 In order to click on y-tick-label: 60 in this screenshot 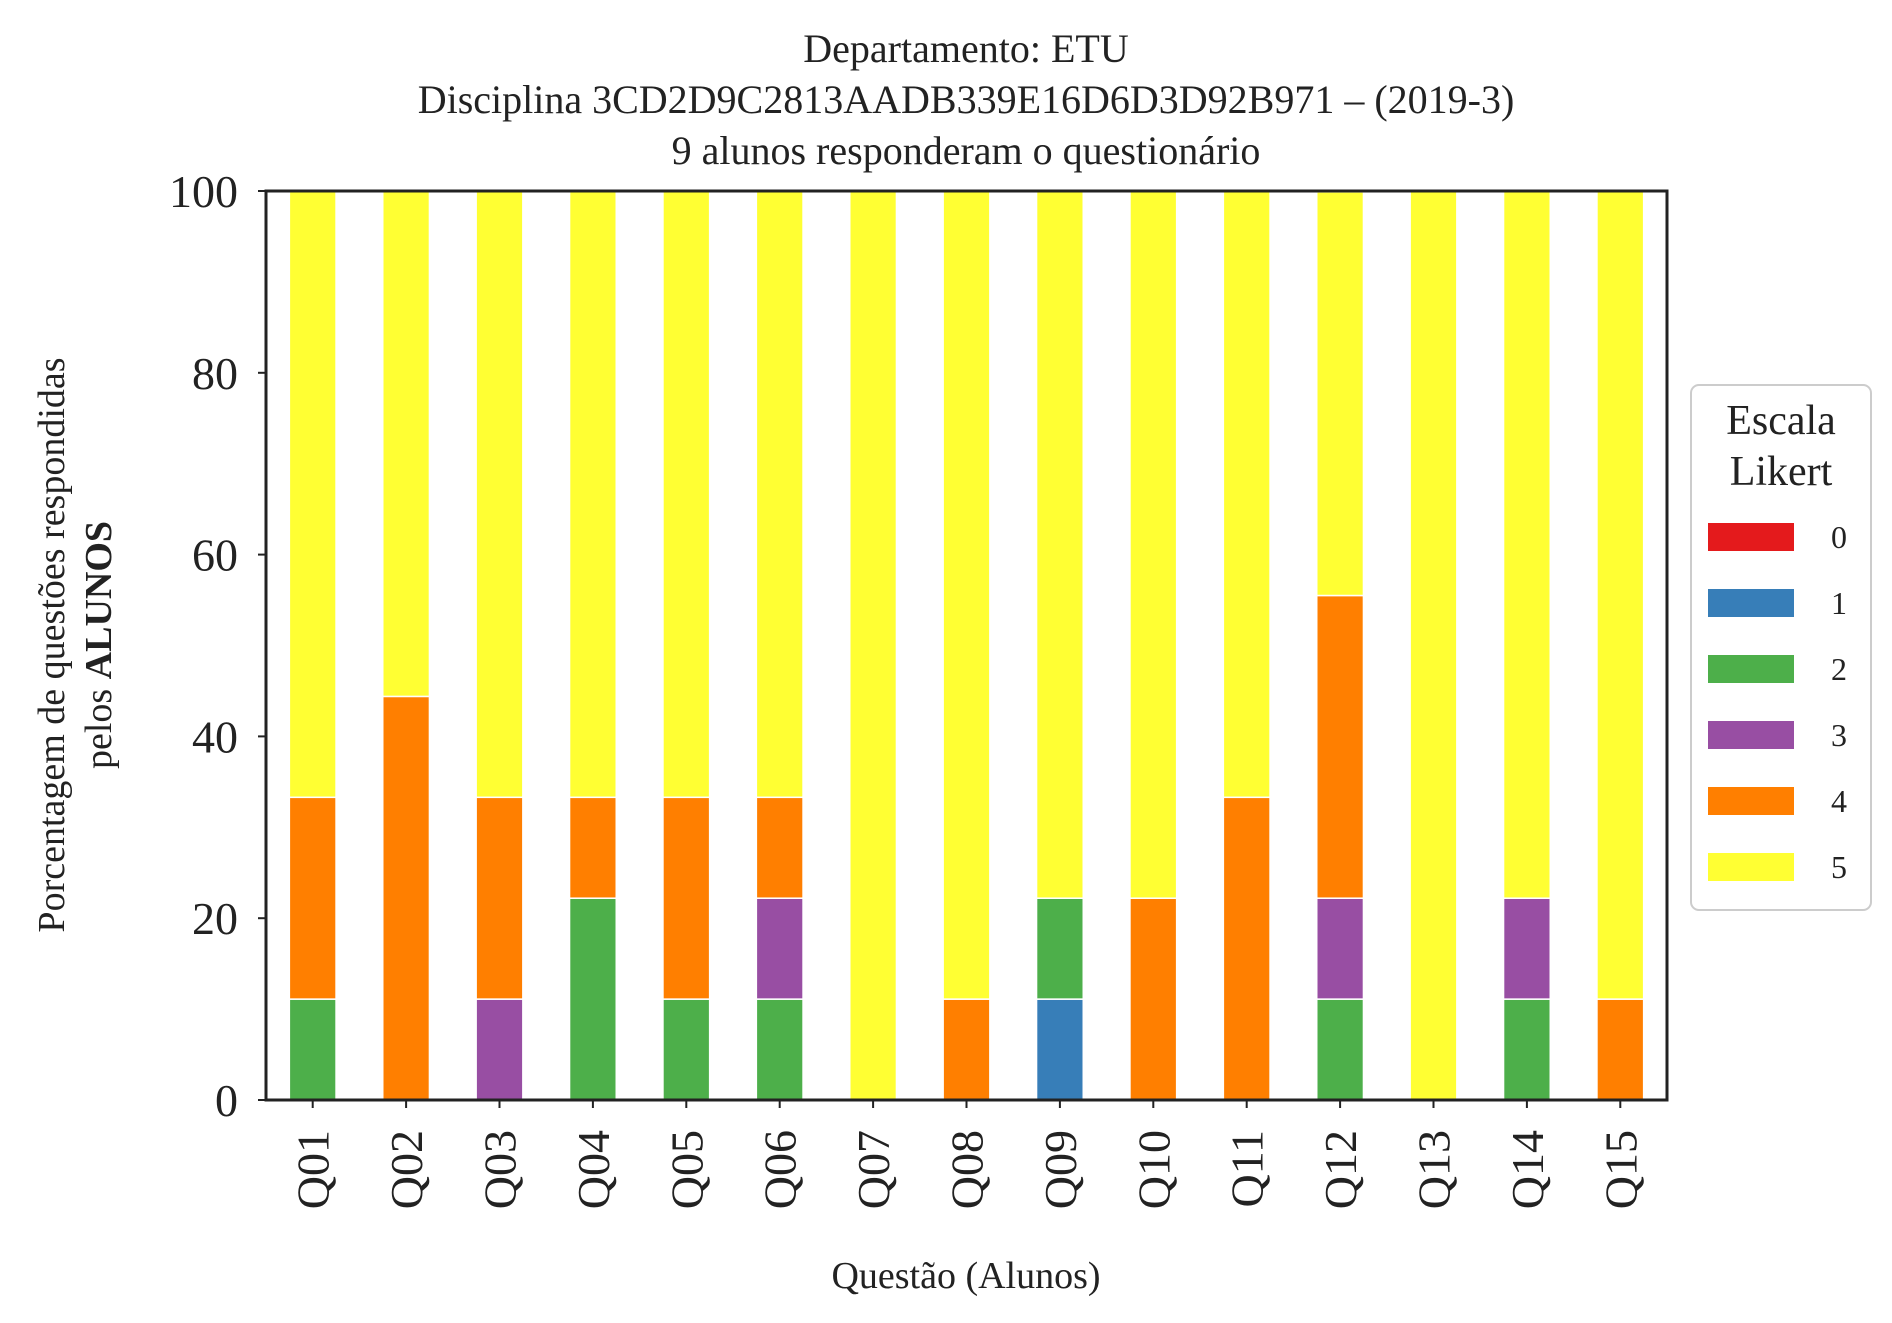, I will do `click(215, 555)`.